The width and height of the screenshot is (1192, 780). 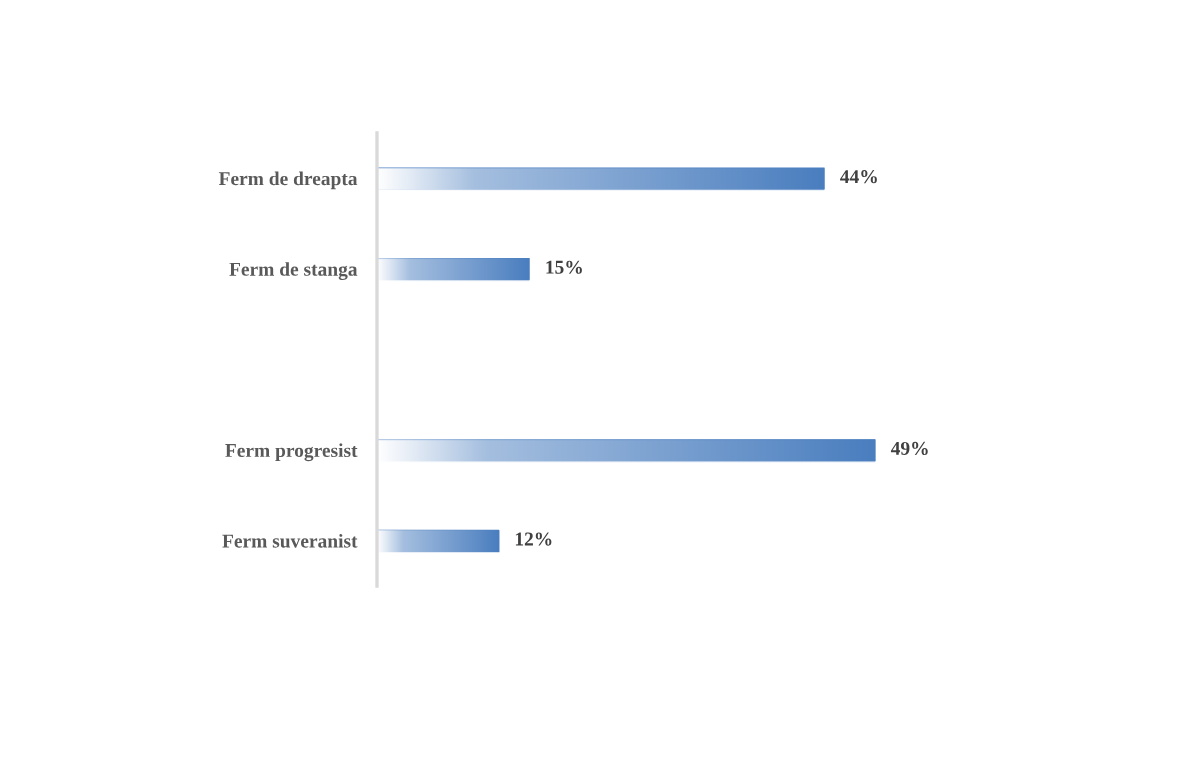 What do you see at coordinates (533, 539) in the screenshot?
I see `data-label: 12%` at bounding box center [533, 539].